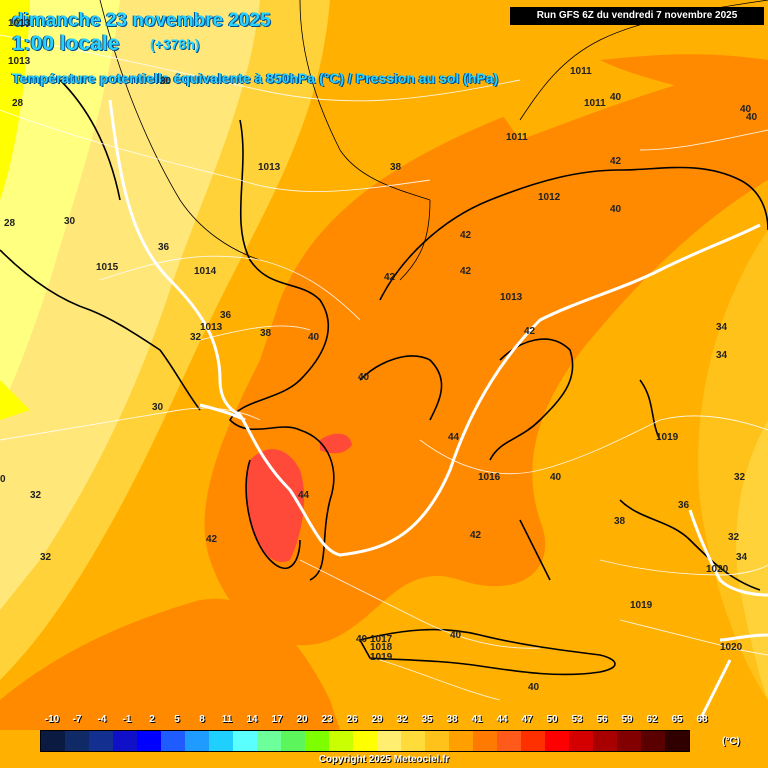 This screenshot has width=768, height=768. I want to click on legend-tick-label: 17, so click(277, 719).